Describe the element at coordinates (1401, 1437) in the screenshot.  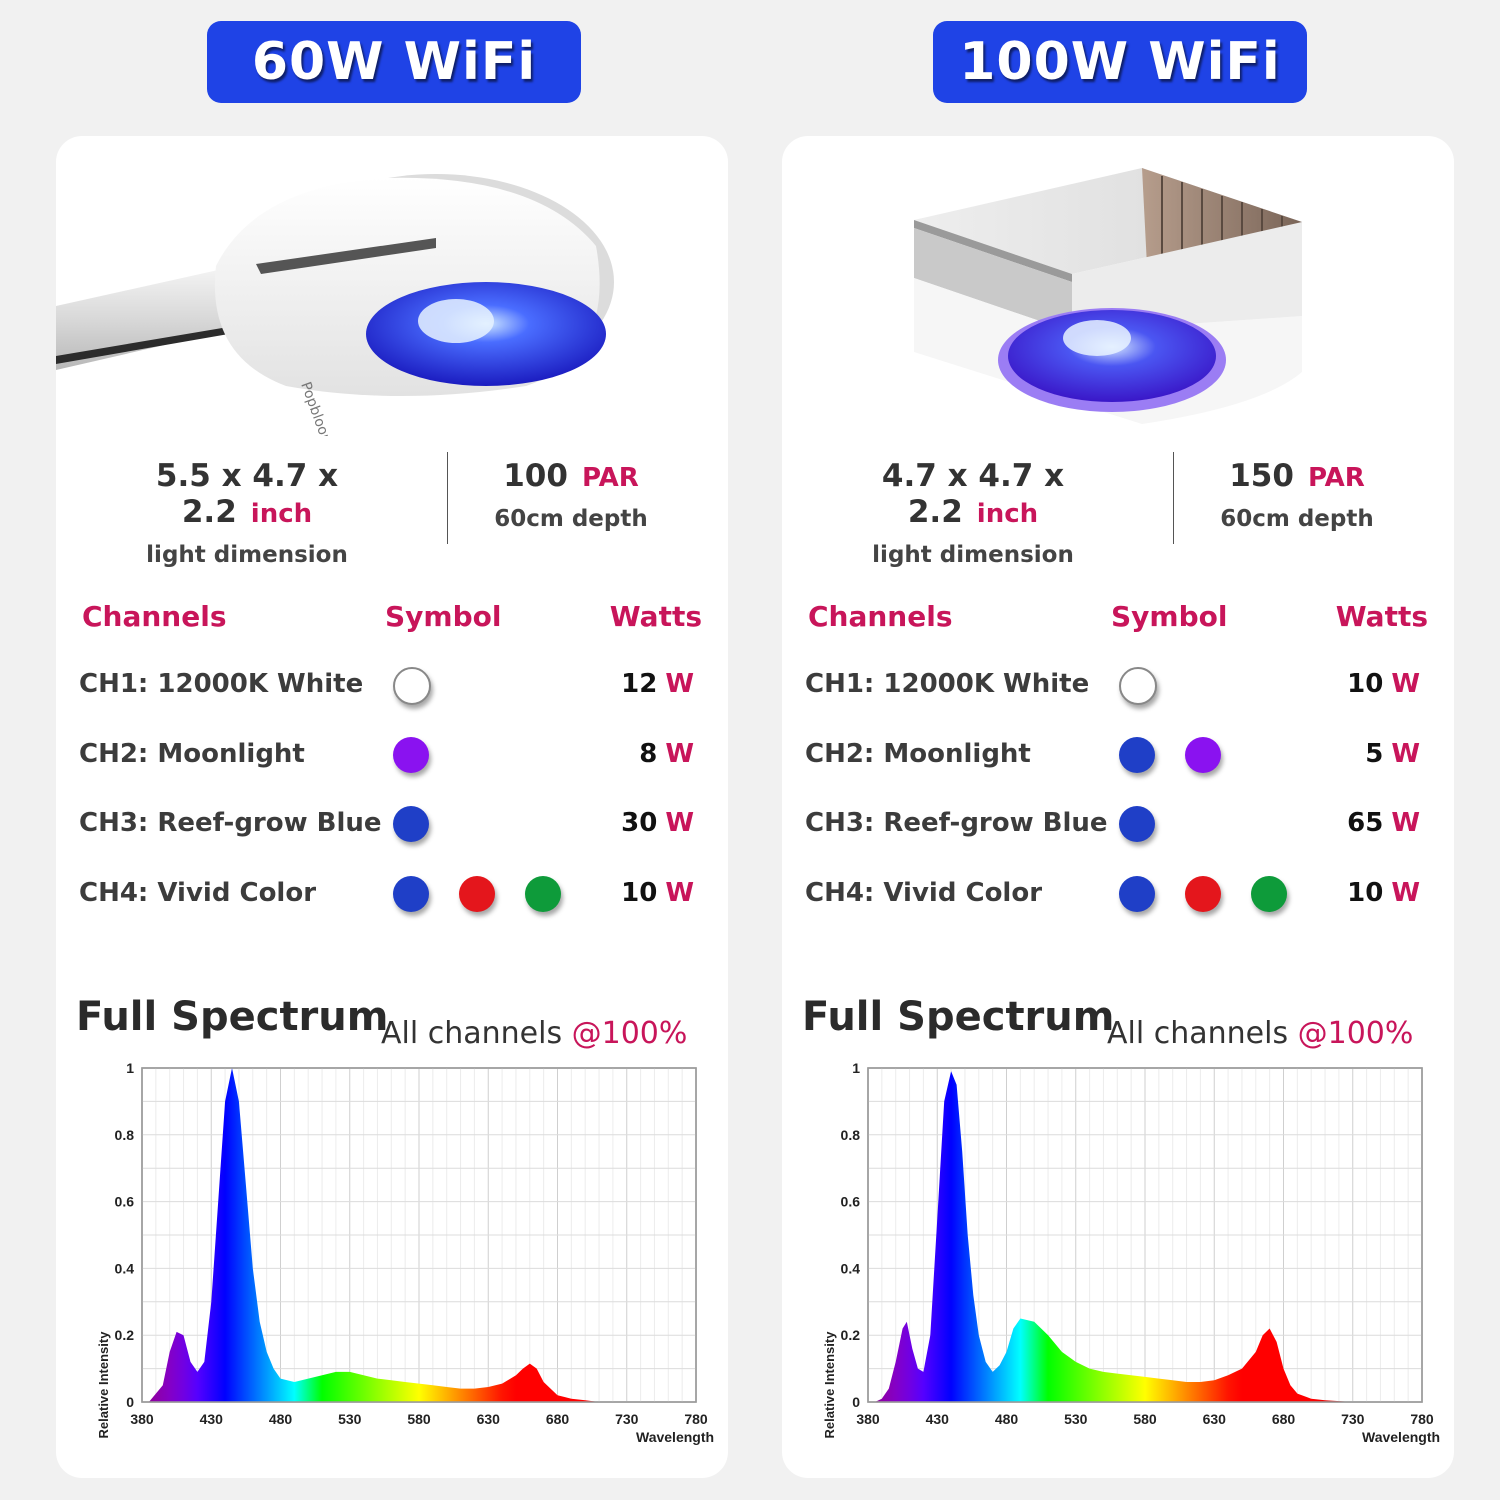
I see `x-axis-label: Wavelength` at that location.